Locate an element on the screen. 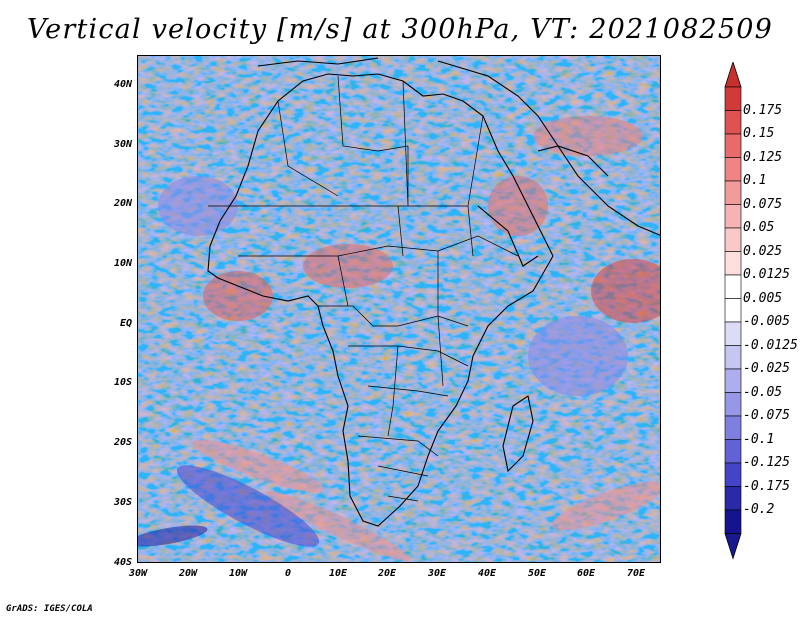 Image resolution: width=800 pixels, height=618 pixels. lon-label: 70E is located at coordinates (636, 573).